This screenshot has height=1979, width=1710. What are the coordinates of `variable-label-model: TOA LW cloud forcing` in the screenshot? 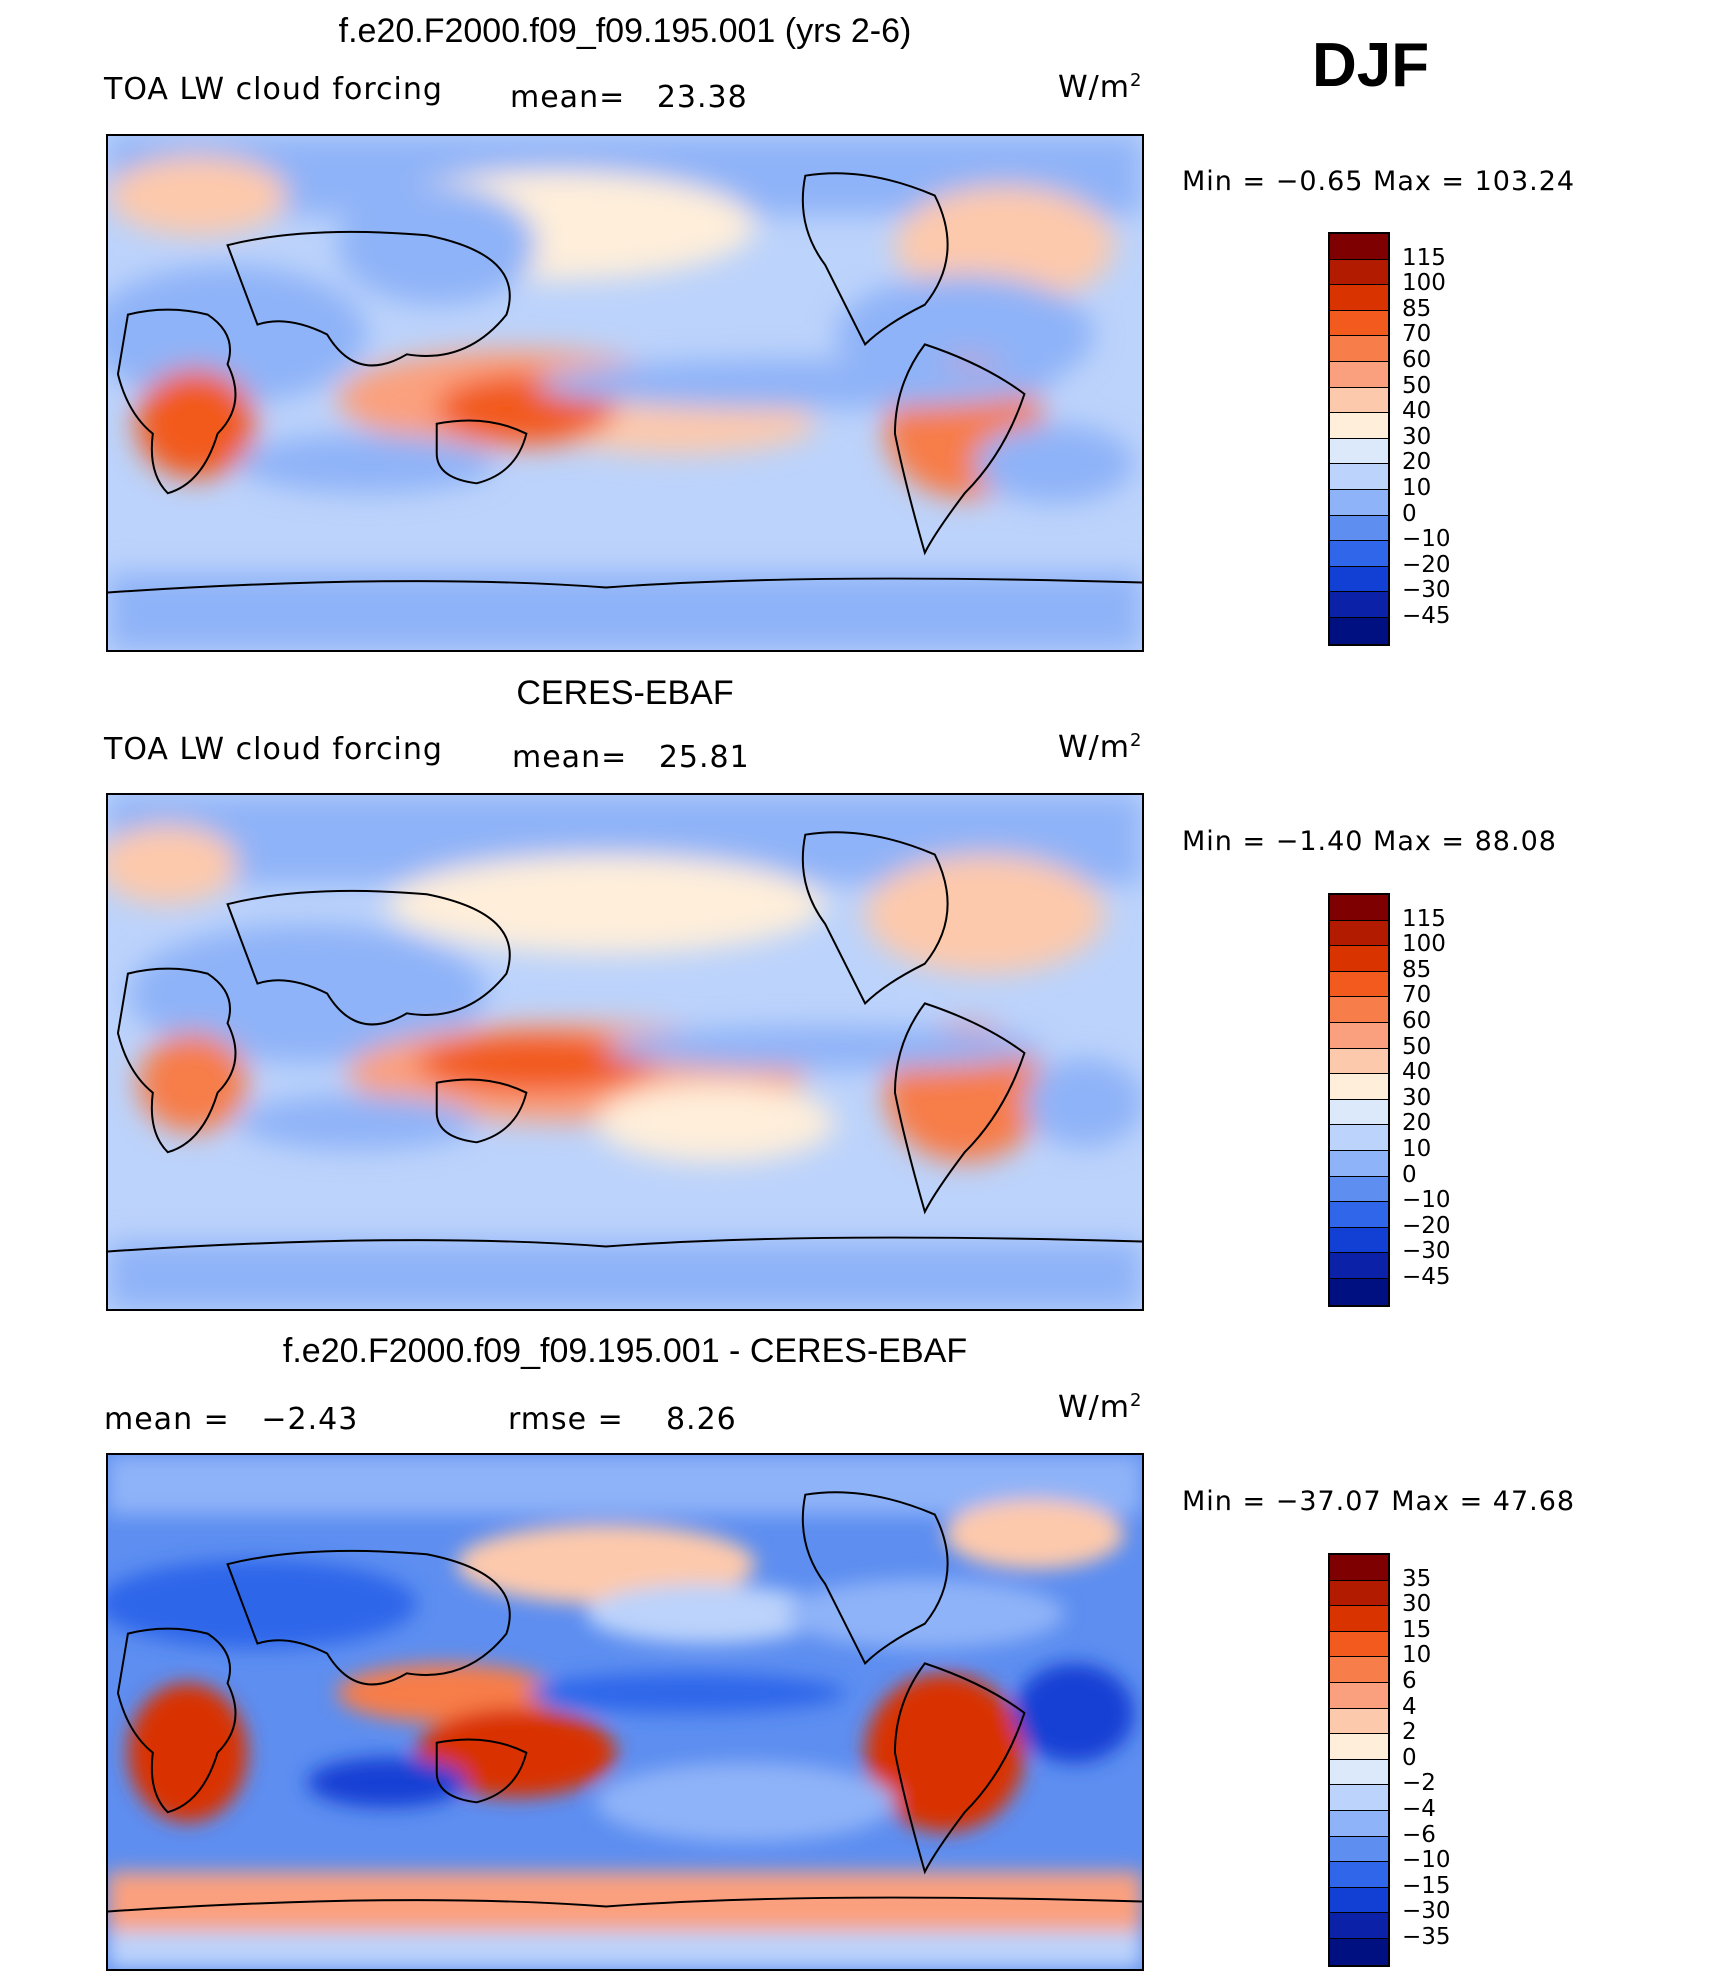 It's located at (273, 89).